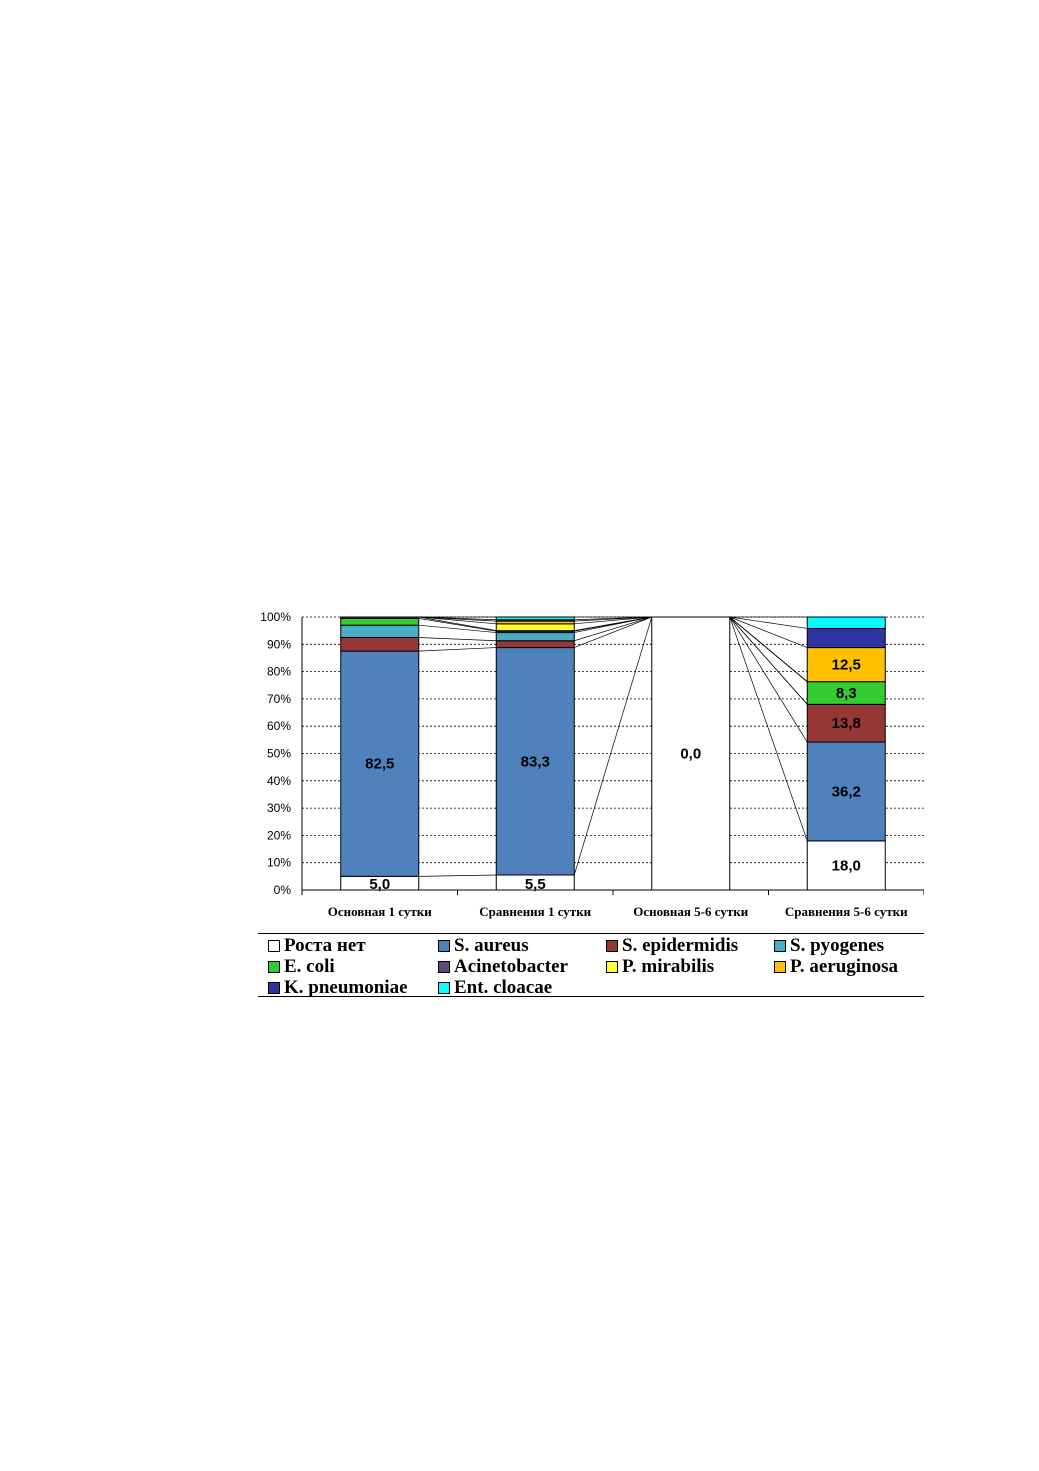 This screenshot has width=1039, height=1471. I want to click on data-label: 36,2, so click(846, 791).